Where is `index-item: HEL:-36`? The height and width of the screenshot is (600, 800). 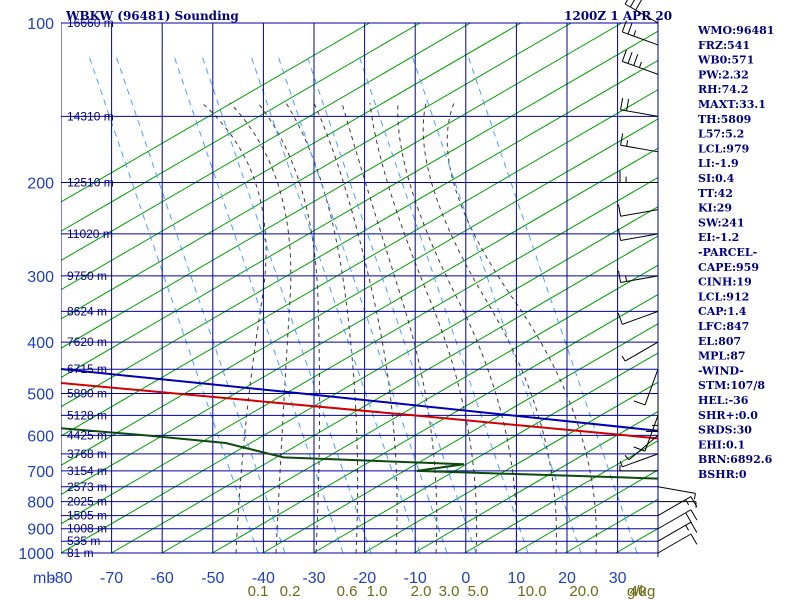 index-item: HEL:-36 is located at coordinates (723, 400).